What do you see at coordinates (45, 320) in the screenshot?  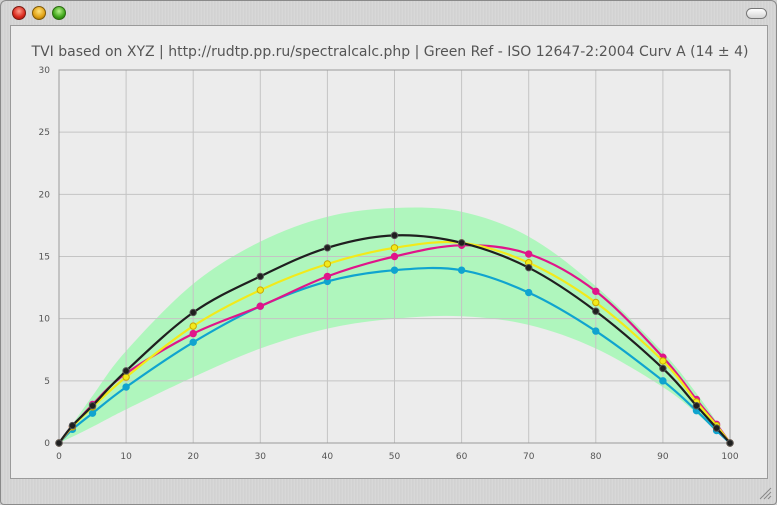 I see `y-tick-label: 10` at bounding box center [45, 320].